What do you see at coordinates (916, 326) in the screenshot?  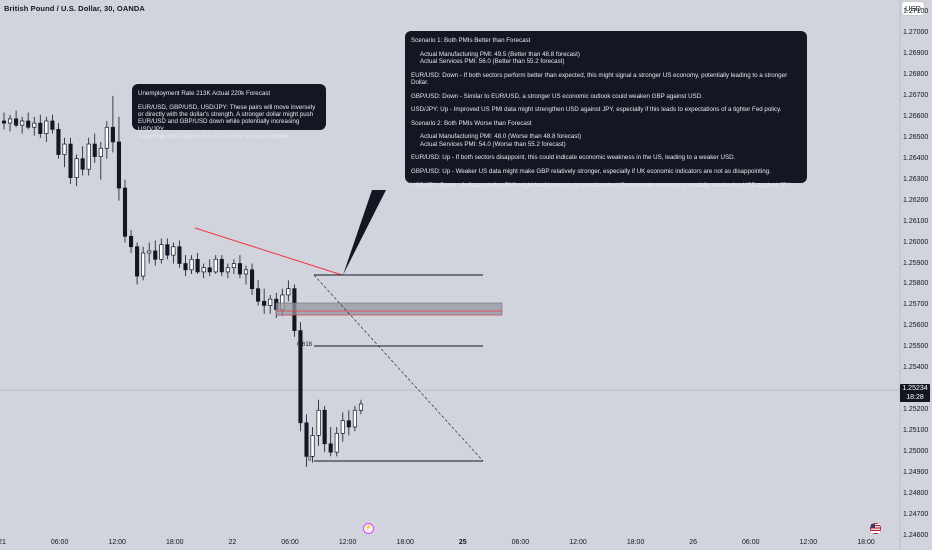 I see `price-axis-label: 1.25600` at bounding box center [916, 326].